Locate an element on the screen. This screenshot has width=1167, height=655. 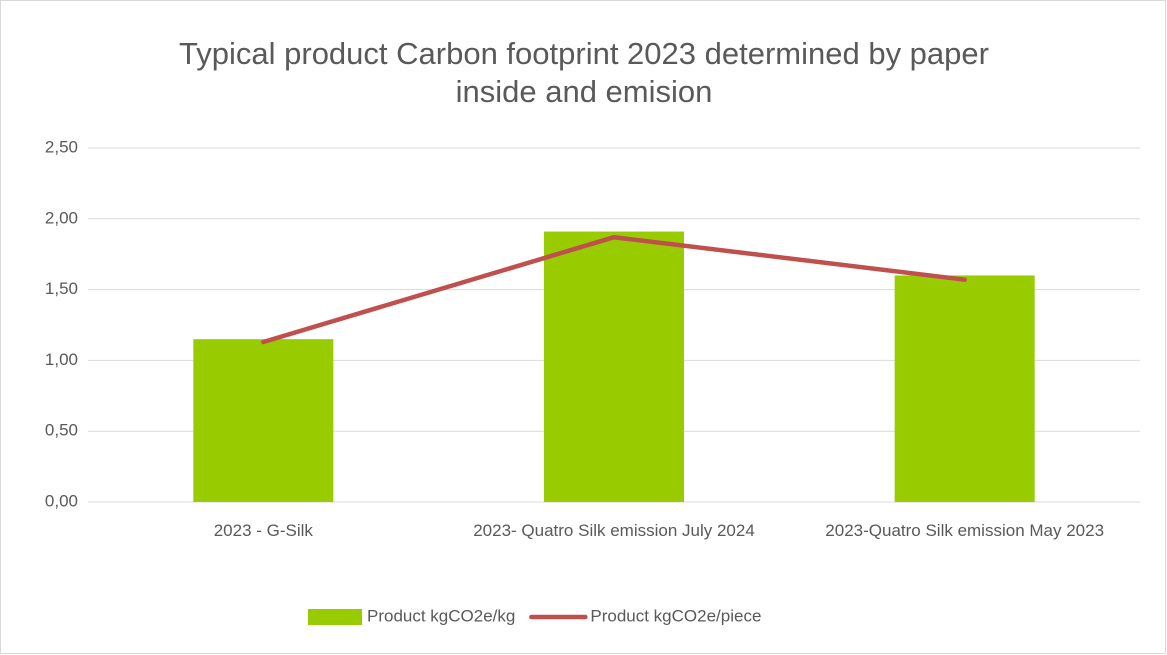
x-tick-label: 2023 - G-Silk is located at coordinates (264, 530).